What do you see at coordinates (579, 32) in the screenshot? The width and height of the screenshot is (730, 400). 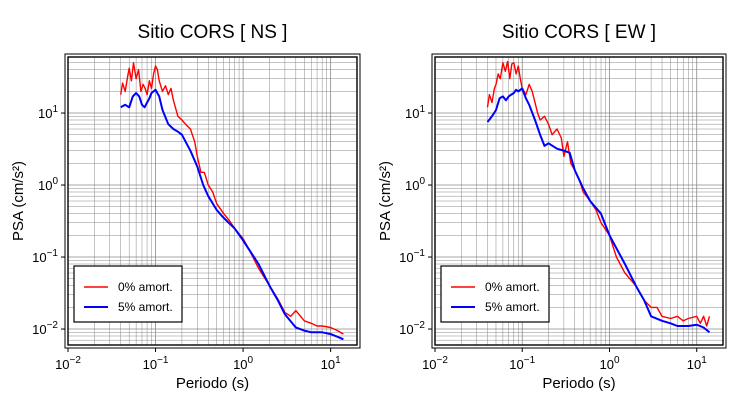 I see `chart-title: Sitio CORS [ EW ]` at bounding box center [579, 32].